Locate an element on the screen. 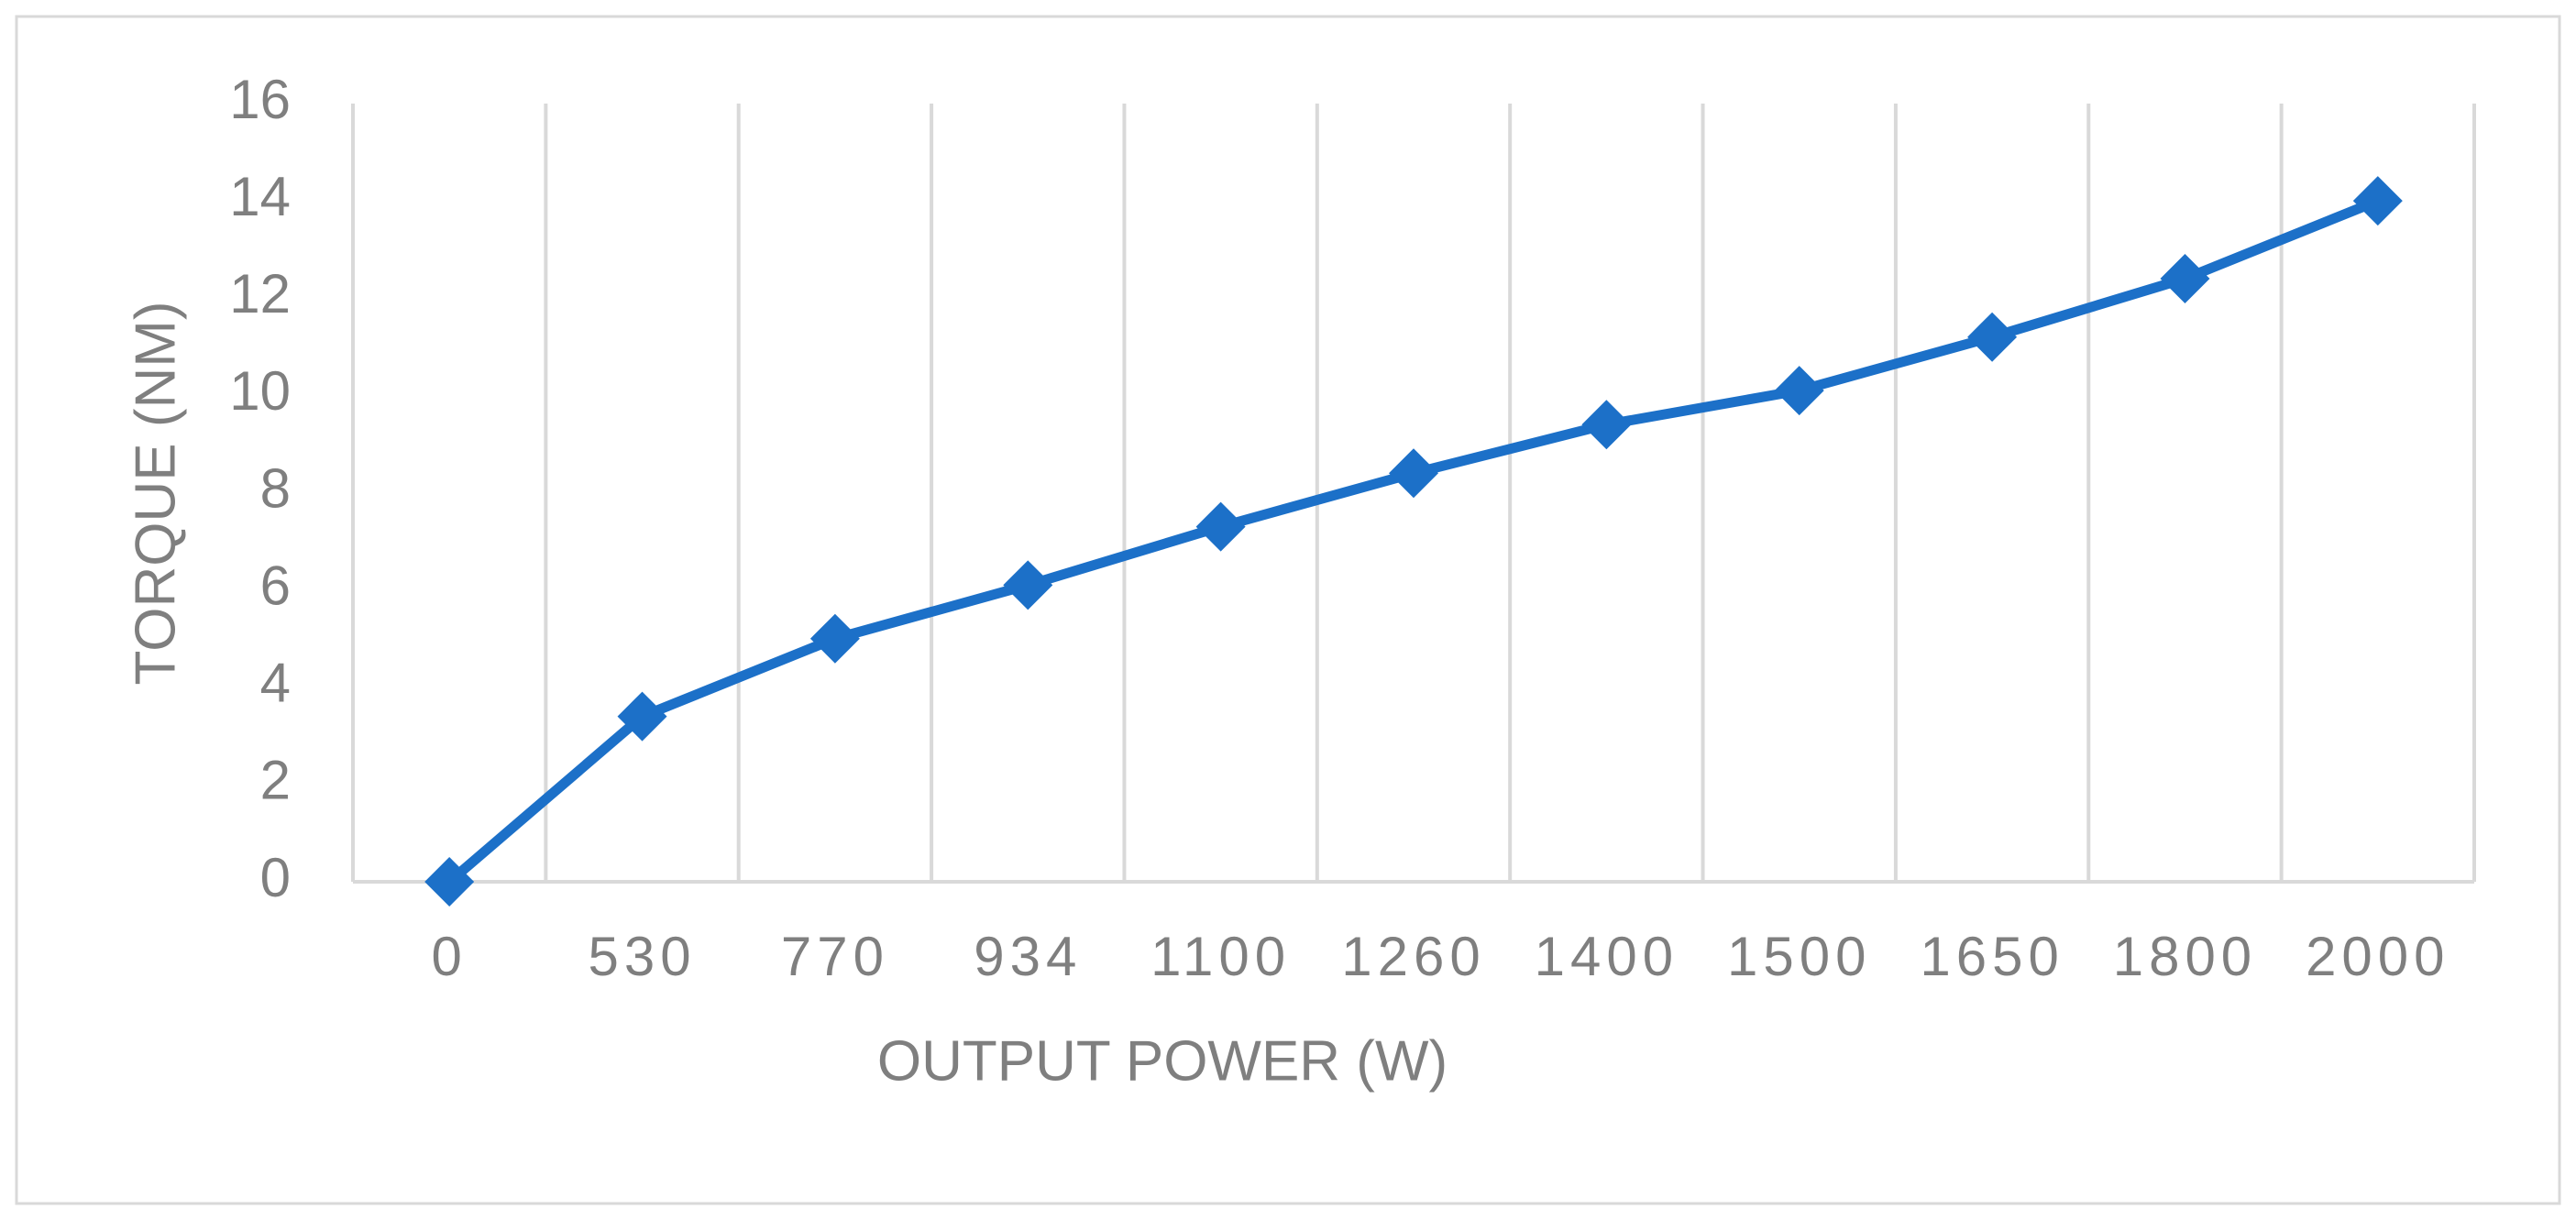 The width and height of the screenshot is (2576, 1220). y-axis-title: TORQUE (NM) is located at coordinates (155, 493).